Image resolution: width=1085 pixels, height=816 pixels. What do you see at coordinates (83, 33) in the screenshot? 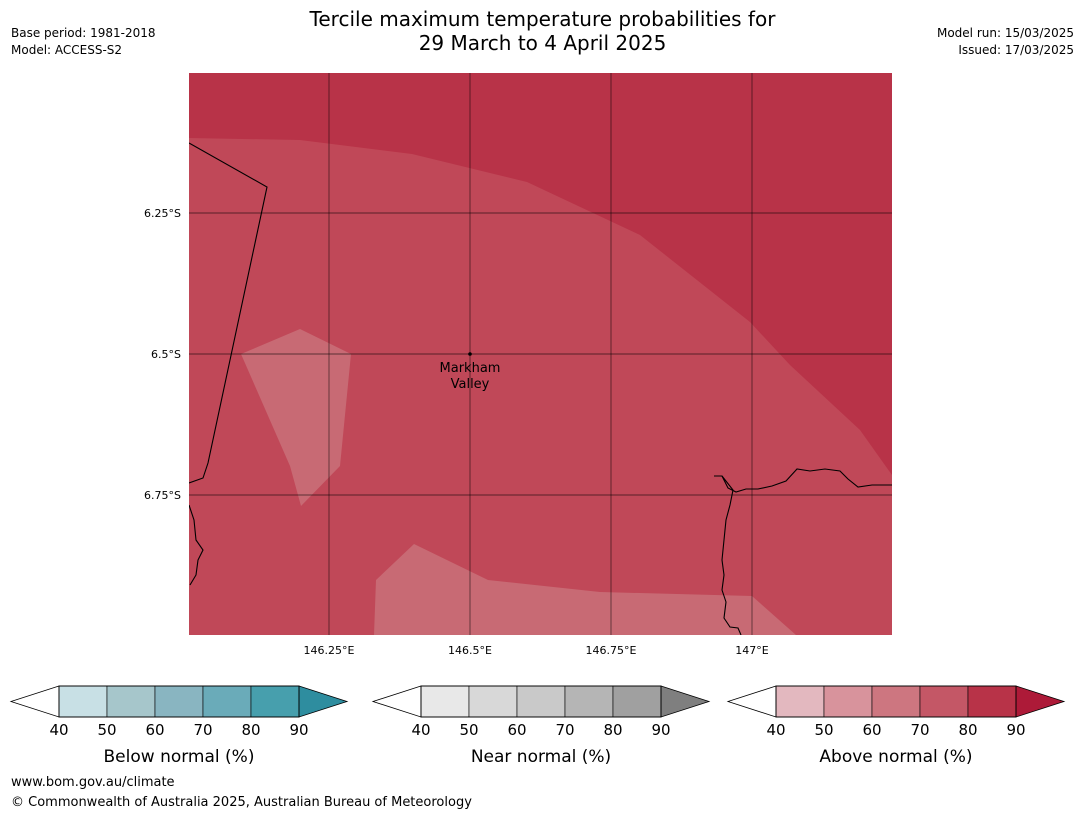
I see `base-period-text: Base period: 1981-2018` at bounding box center [83, 33].